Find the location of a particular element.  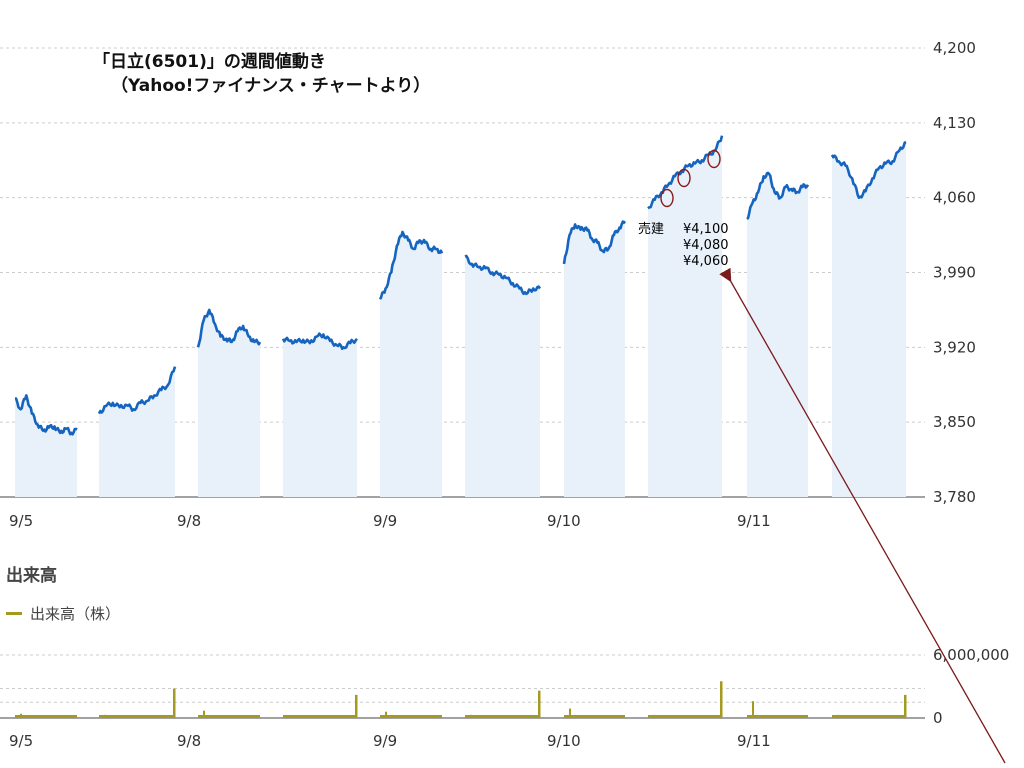

volume-y-axis: 6,000,000 0 is located at coordinates (971, 686).